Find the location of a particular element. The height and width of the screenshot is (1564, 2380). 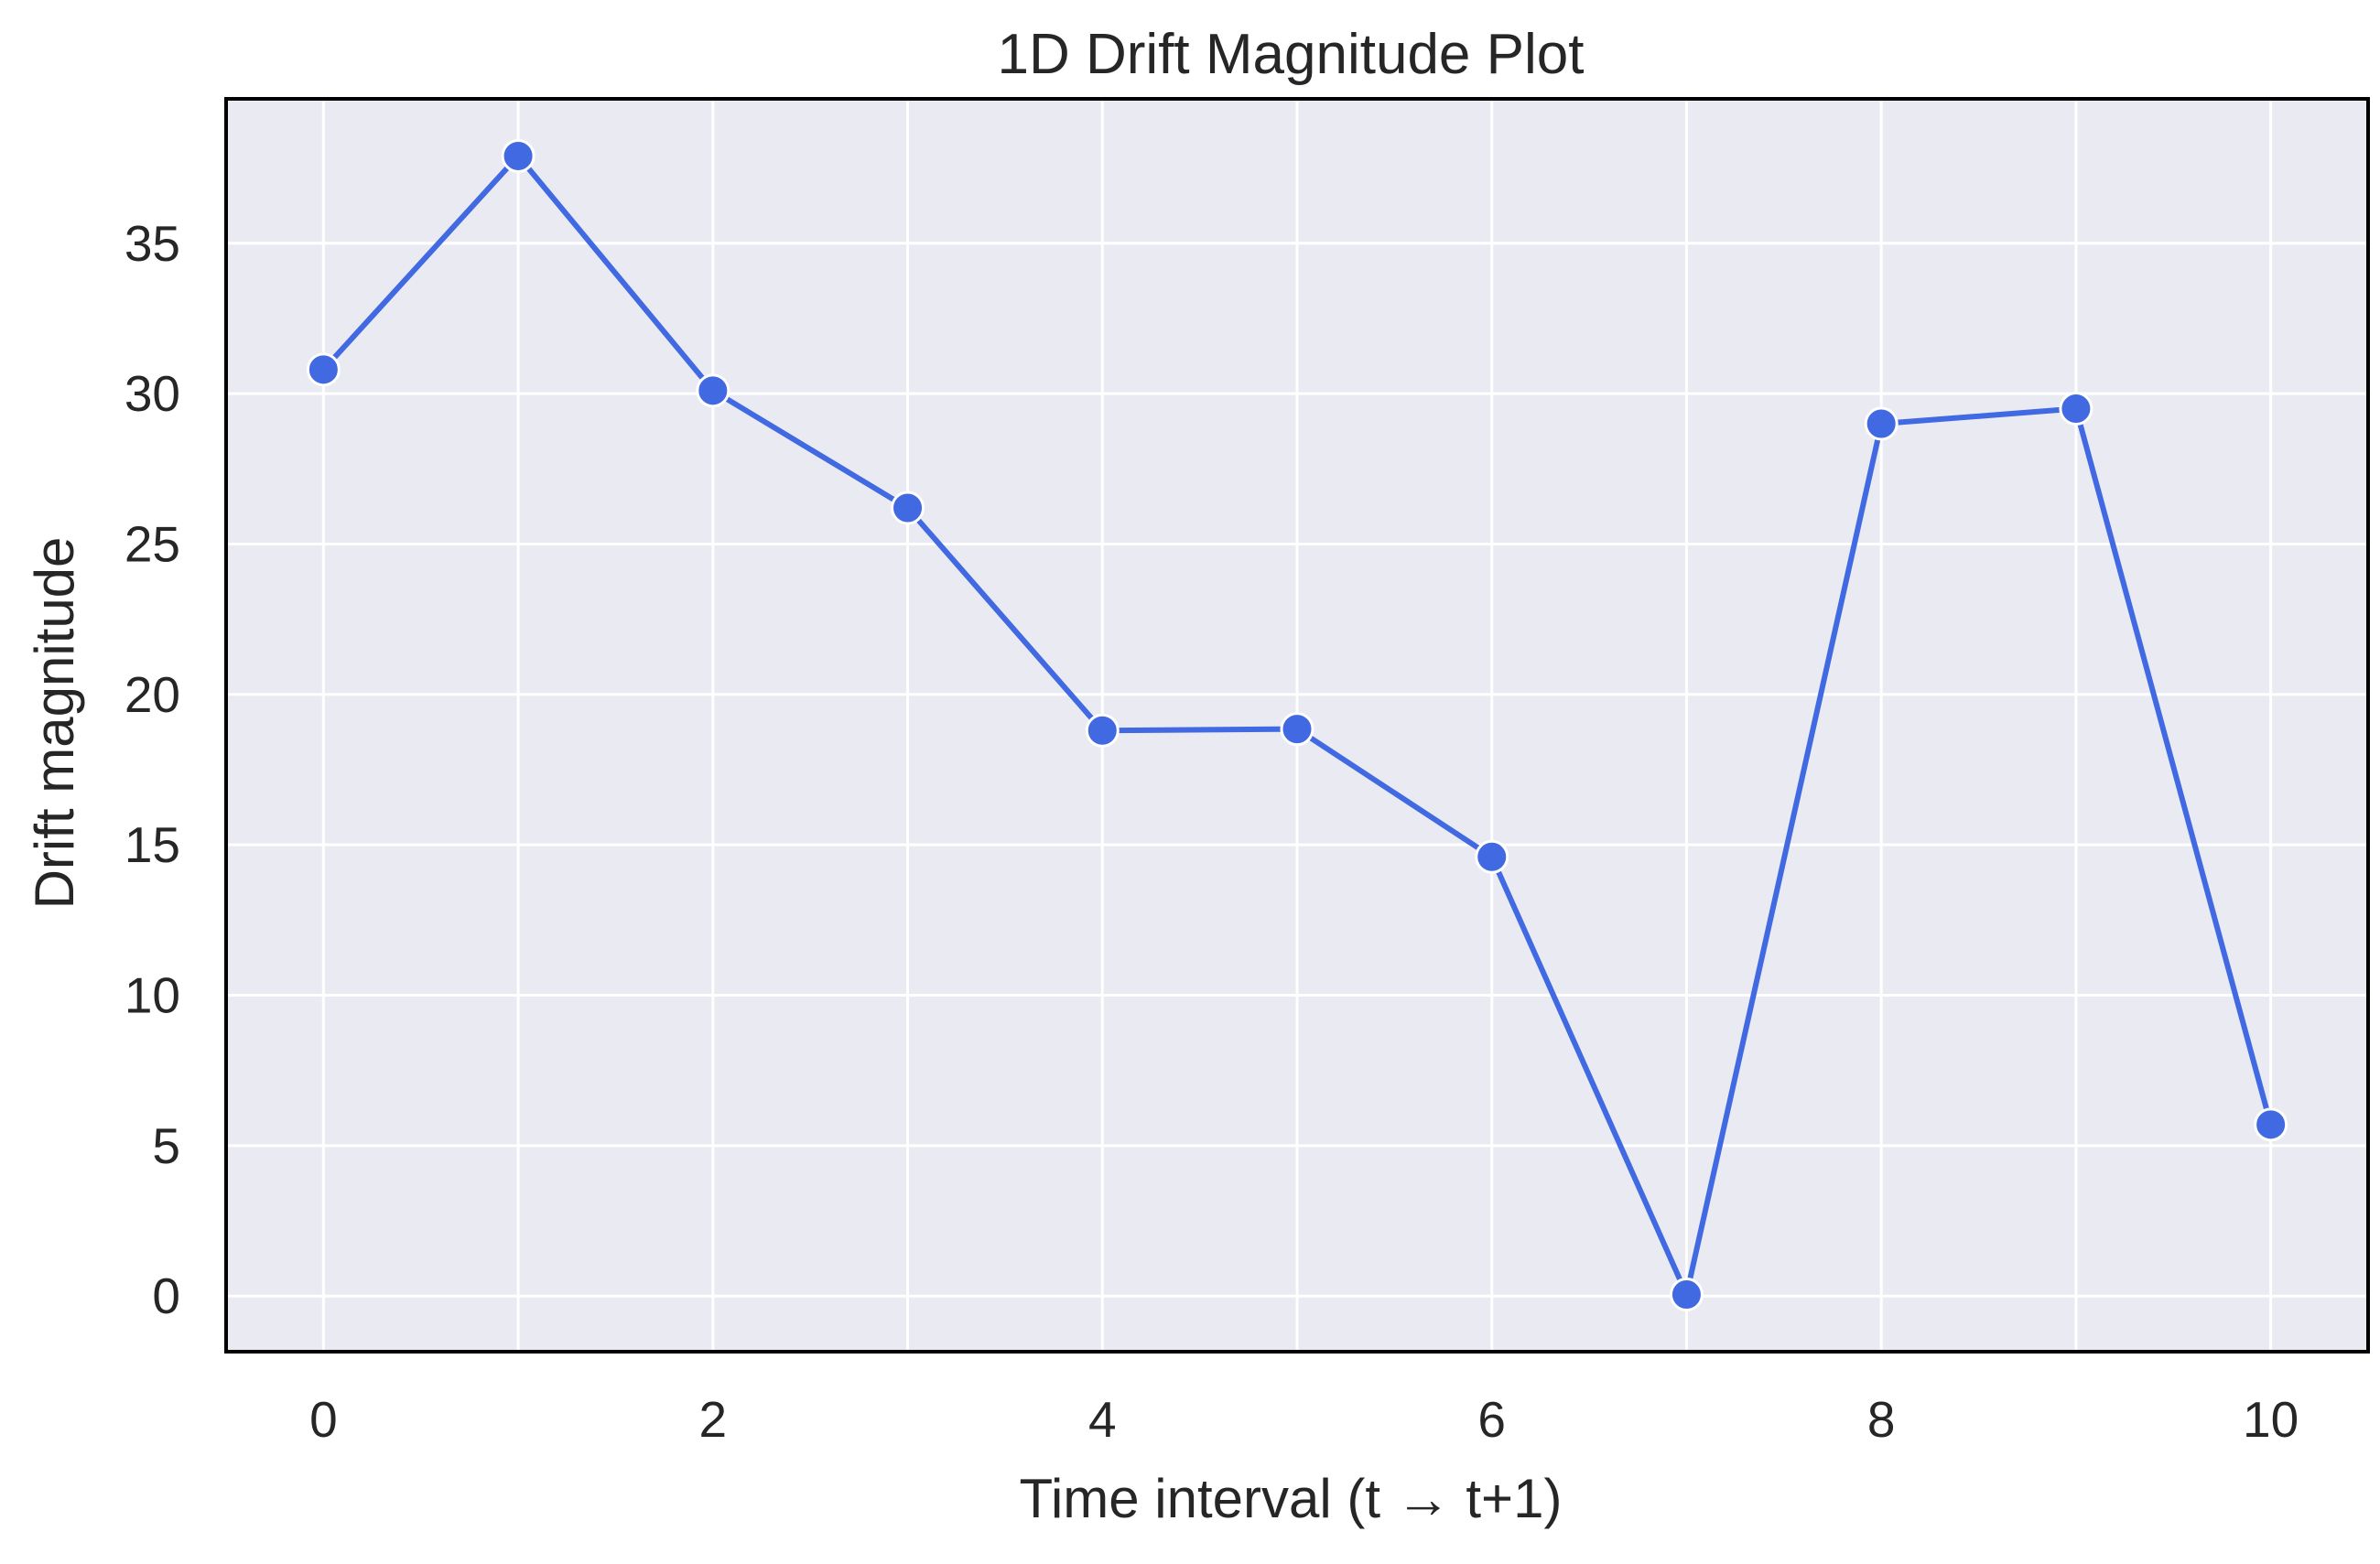

y-tick-label: 20 is located at coordinates (152, 694).